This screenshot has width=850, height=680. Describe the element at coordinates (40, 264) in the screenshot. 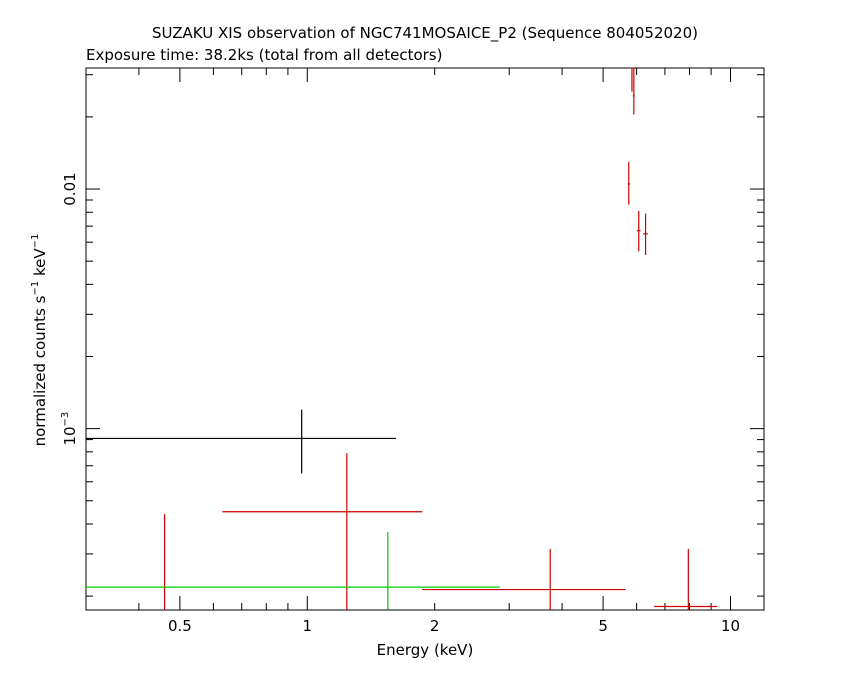

I see `y-axis-label-mid: keV` at that location.